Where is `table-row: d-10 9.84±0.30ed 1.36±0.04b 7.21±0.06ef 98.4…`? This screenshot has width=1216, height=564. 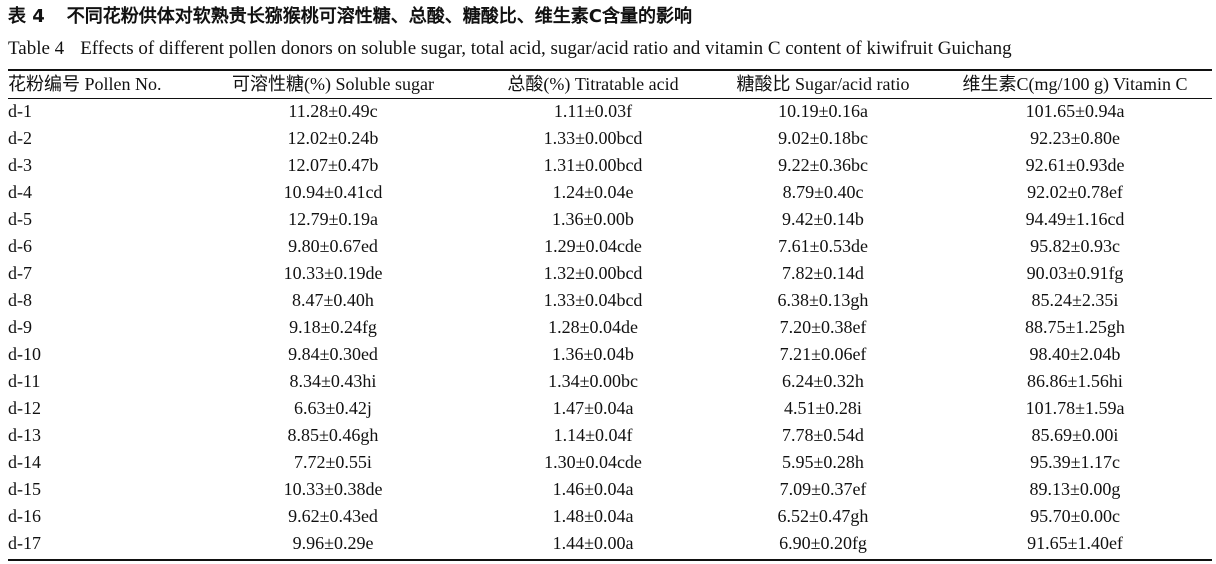 table-row: d-10 9.84±0.30ed 1.36±0.04b 7.21±0.06ef 98.4… is located at coordinates (610, 354).